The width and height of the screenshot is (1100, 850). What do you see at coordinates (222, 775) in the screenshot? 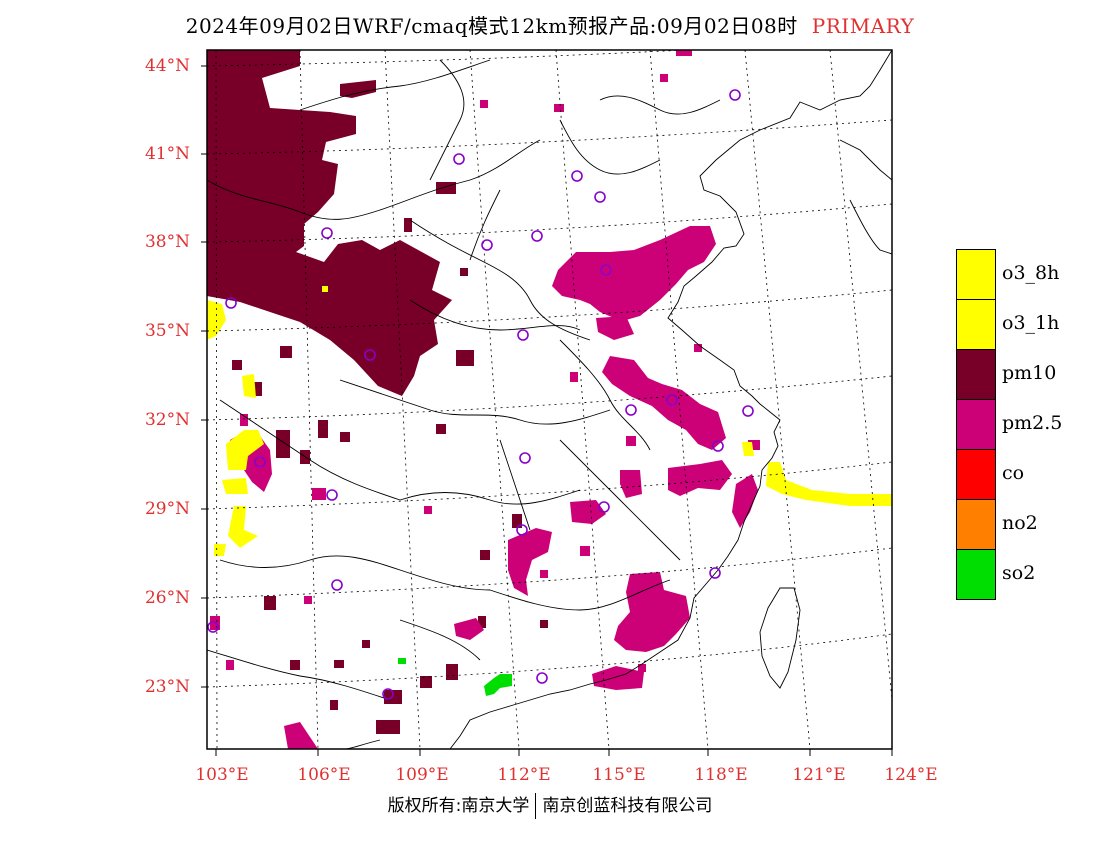
I see `lon-label: 103°E` at bounding box center [222, 775].